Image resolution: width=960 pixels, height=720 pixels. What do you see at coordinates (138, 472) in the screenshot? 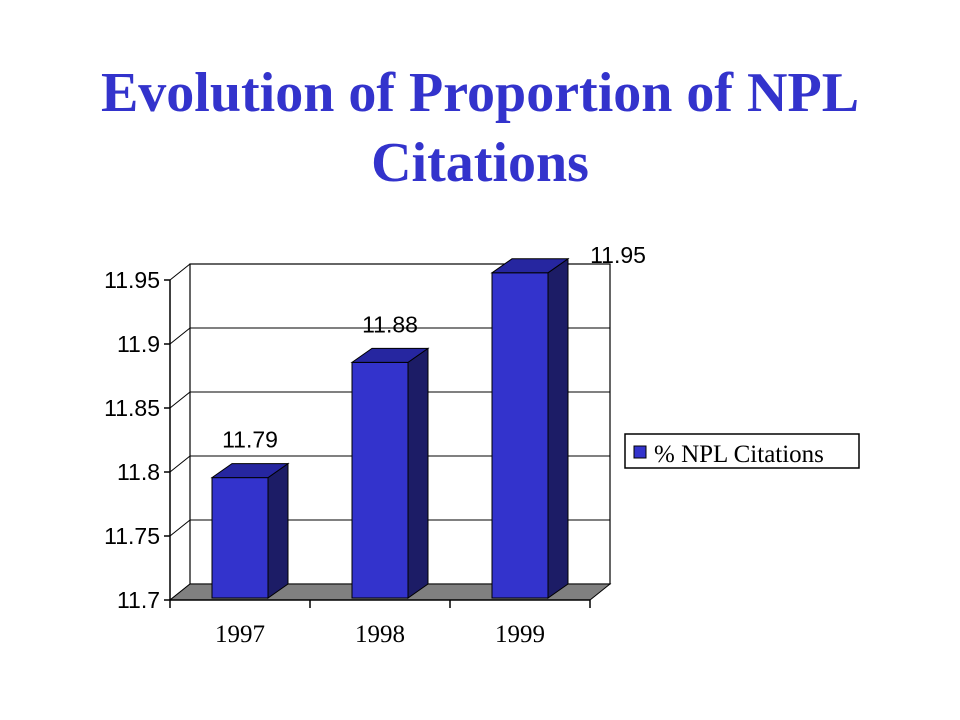
I see `y-tick-label: 11.8` at bounding box center [138, 472].